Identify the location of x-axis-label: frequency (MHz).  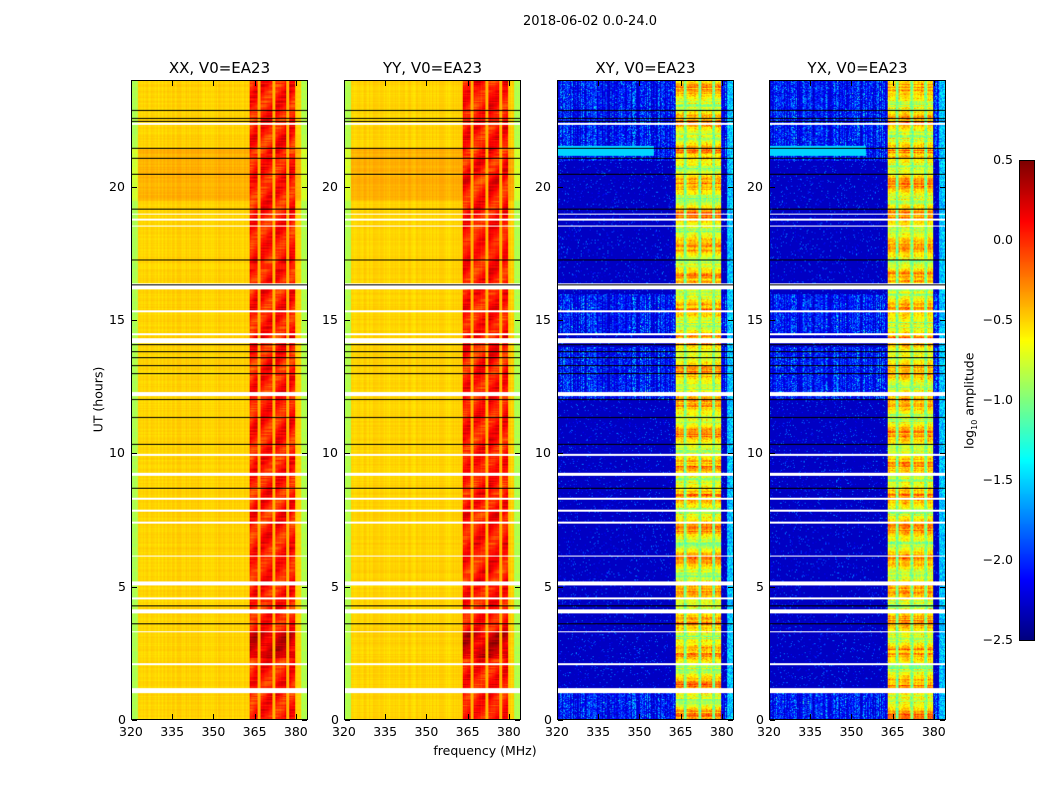
(485, 750).